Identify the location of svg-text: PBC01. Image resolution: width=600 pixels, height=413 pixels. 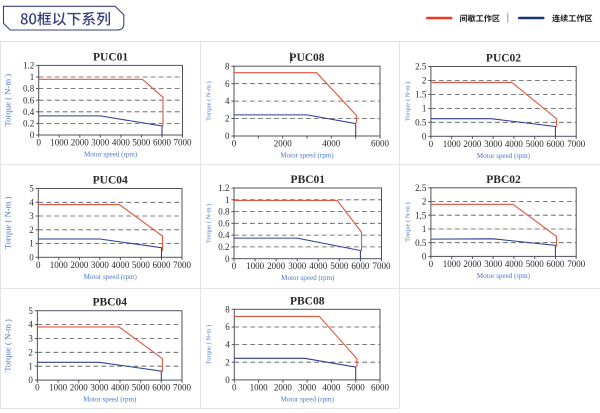
(308, 180).